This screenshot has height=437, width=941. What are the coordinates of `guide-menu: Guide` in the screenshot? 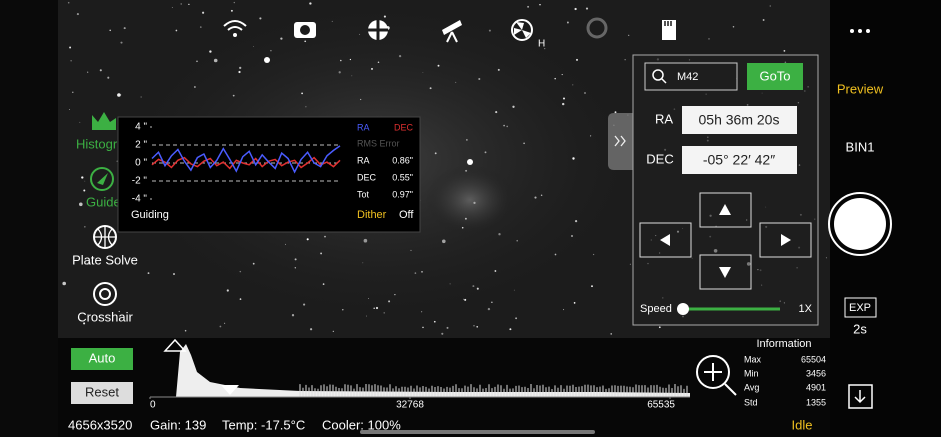 It's located at (103, 188).